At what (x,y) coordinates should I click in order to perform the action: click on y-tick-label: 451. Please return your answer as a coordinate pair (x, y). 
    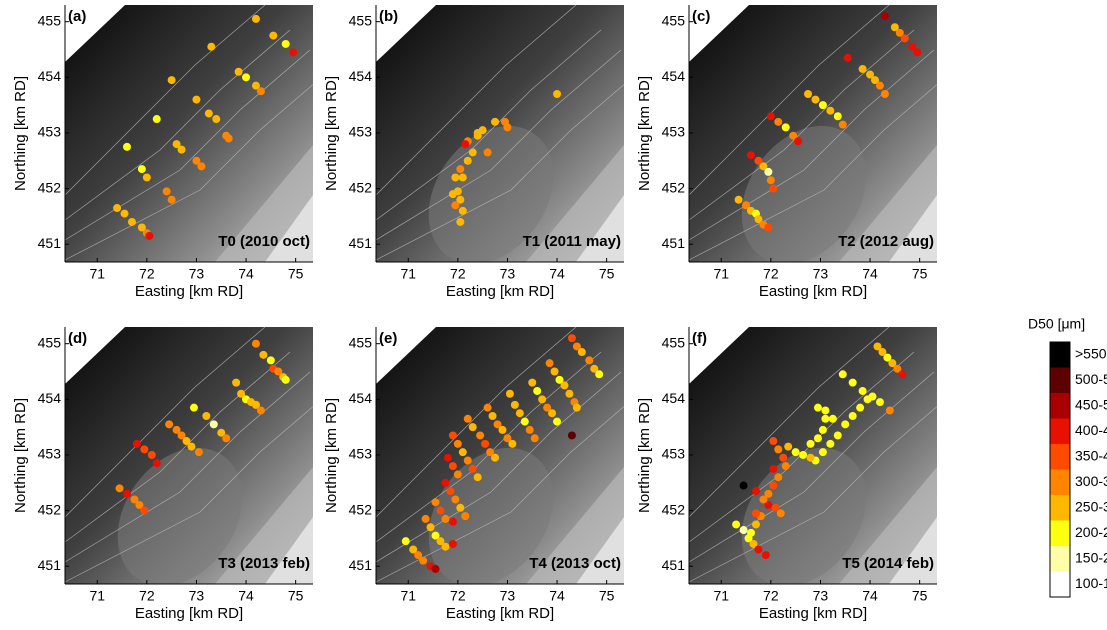
    Looking at the image, I should click on (50, 565).